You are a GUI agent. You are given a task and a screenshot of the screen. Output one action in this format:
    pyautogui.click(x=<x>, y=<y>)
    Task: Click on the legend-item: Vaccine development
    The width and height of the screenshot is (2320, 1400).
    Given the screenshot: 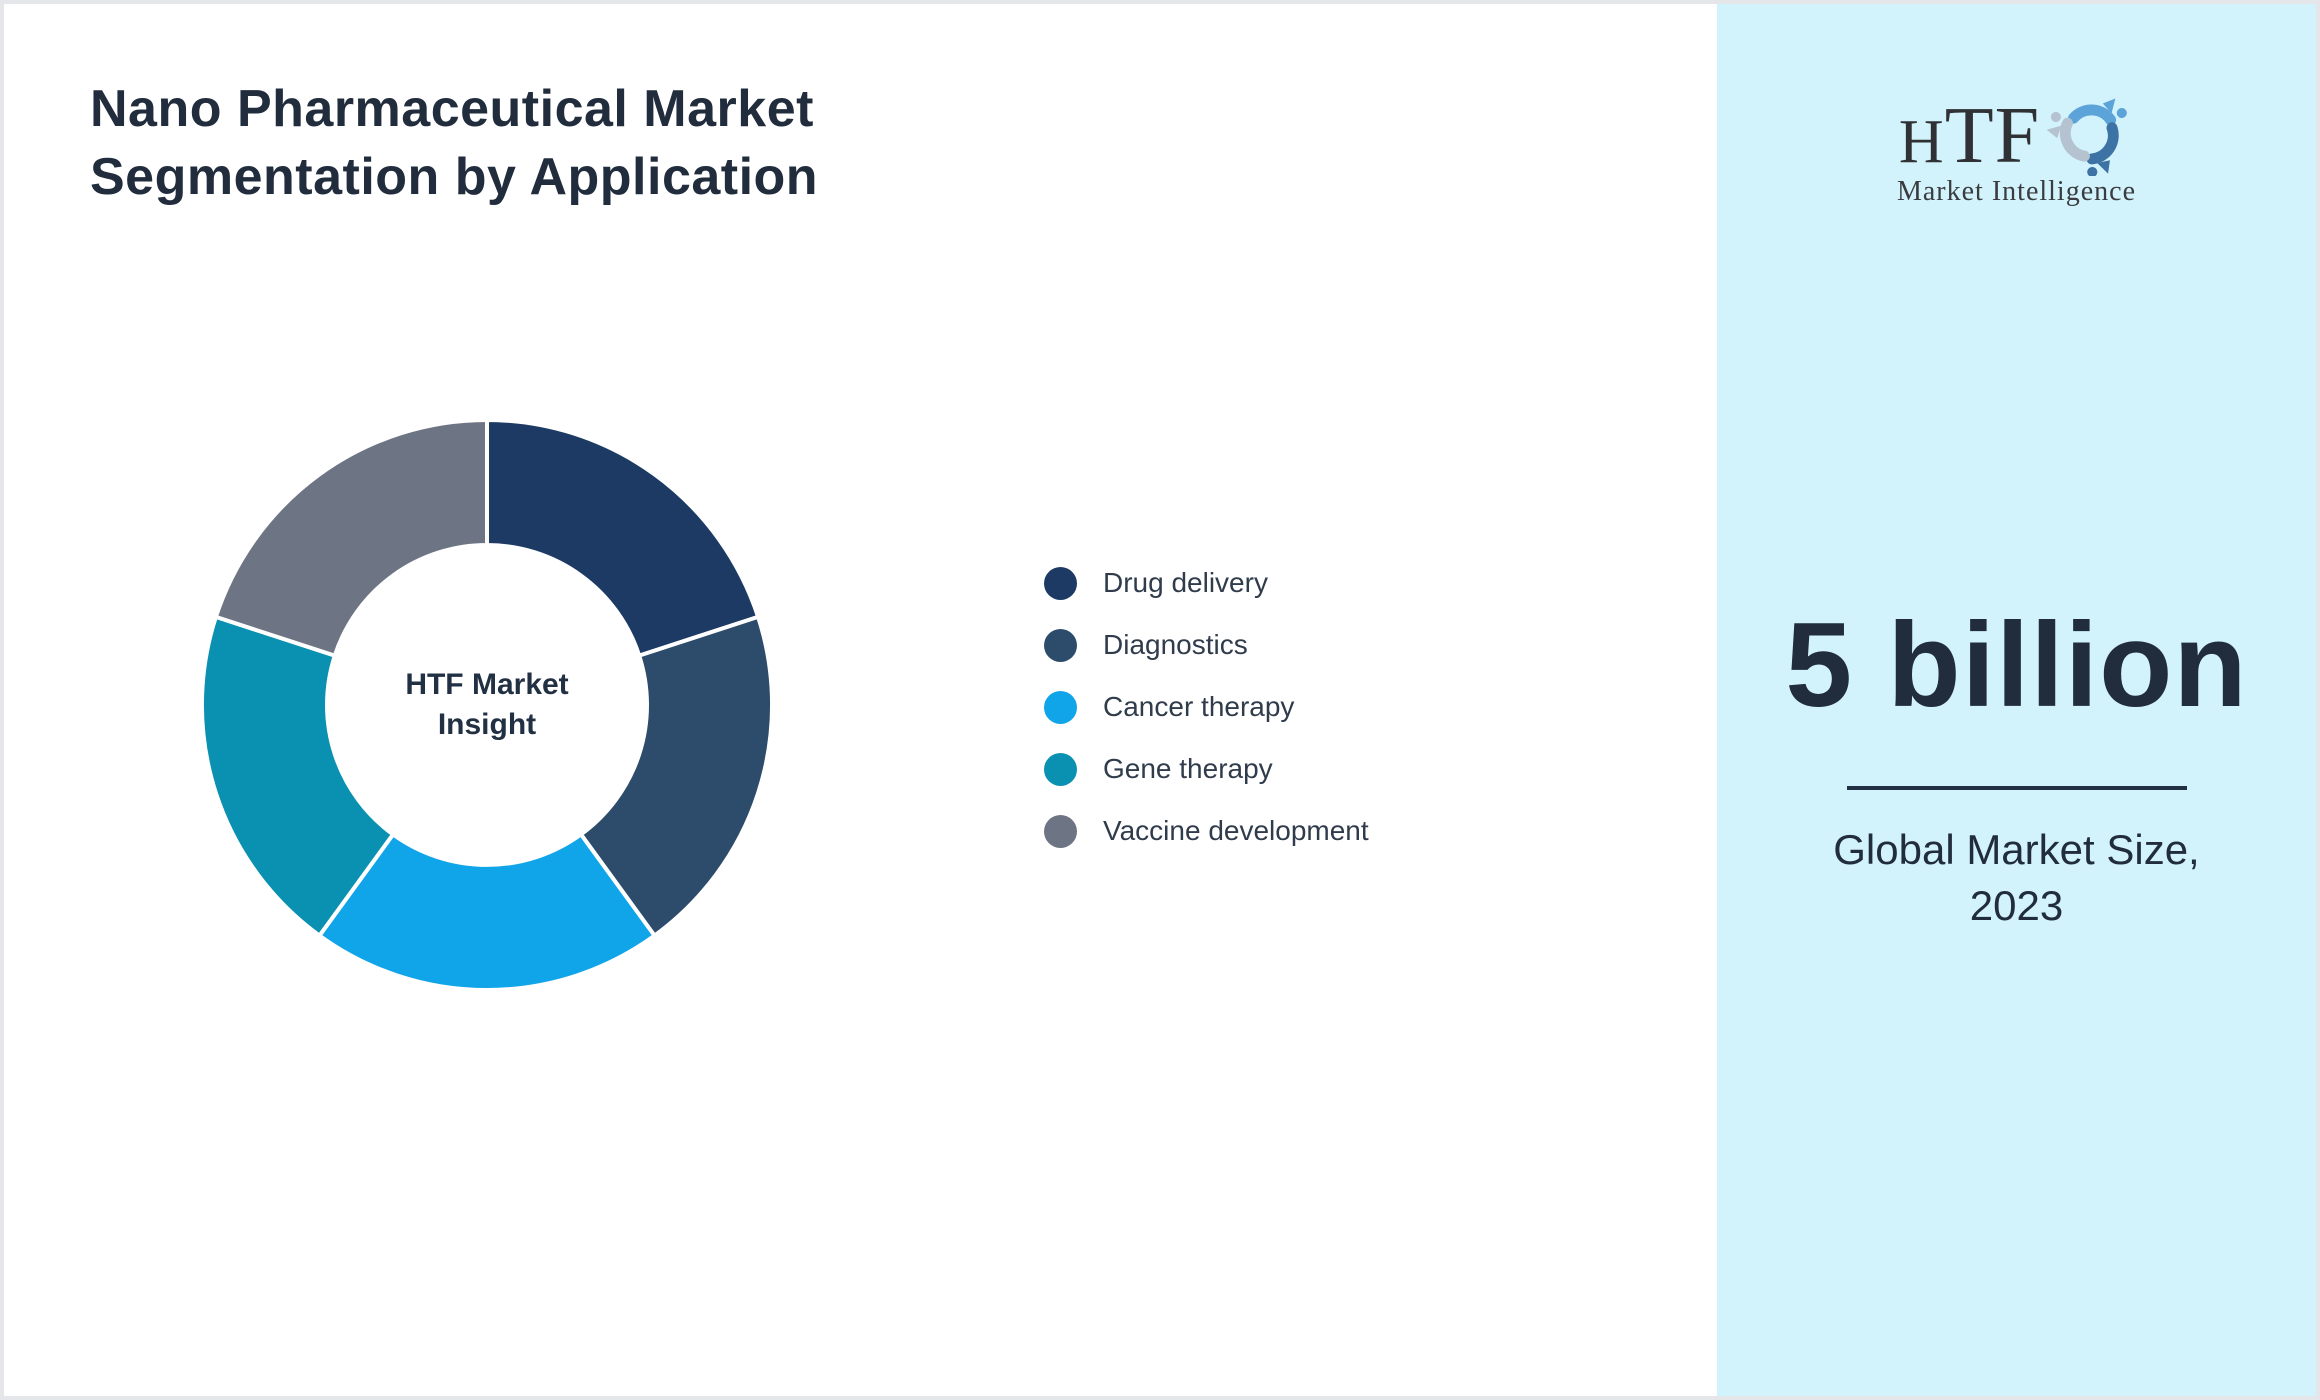 What is the action you would take?
    pyautogui.click(x=1206, y=831)
    